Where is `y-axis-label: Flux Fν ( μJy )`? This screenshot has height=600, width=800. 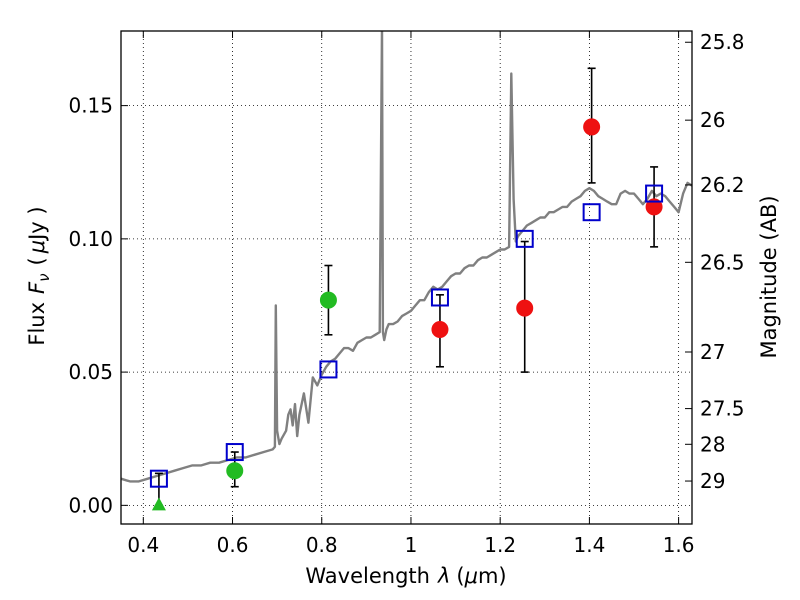 y-axis-label: Flux Fν ( μJy ) is located at coordinates (39, 275).